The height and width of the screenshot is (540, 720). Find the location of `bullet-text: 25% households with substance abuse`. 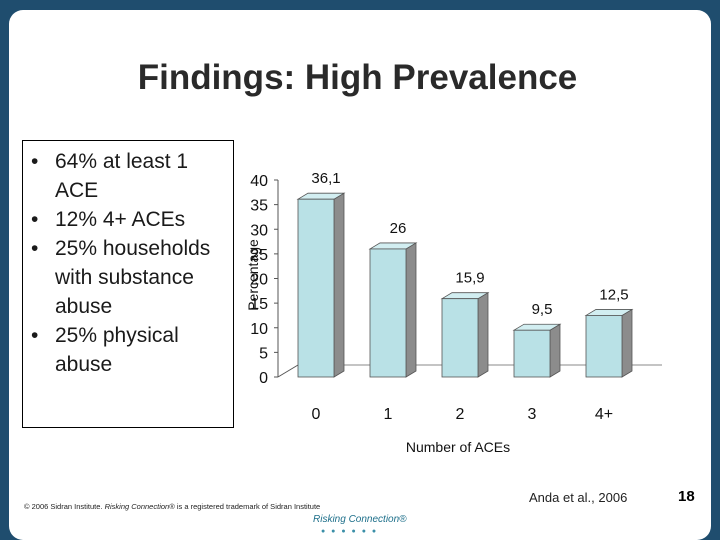

bullet-text: 25% households with substance abuse is located at coordinates (133, 277).